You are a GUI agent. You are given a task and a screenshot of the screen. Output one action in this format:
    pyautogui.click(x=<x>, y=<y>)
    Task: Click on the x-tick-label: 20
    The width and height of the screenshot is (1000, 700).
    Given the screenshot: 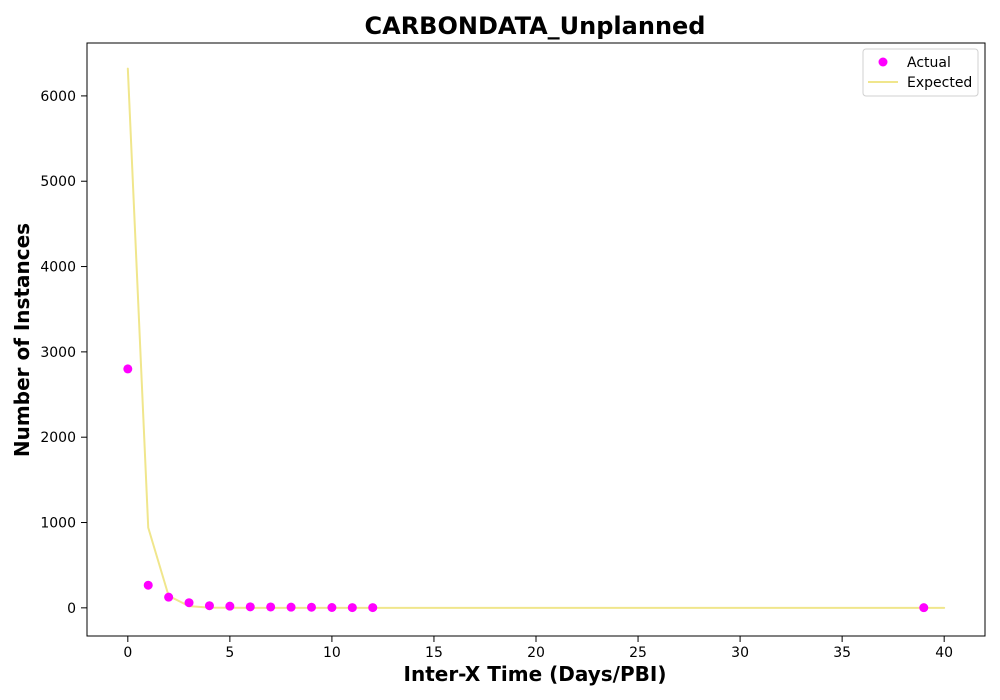 What is the action you would take?
    pyautogui.click(x=536, y=653)
    